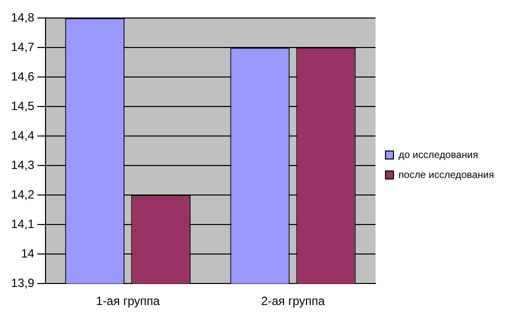 The image size is (517, 320). I want to click on y-tick-label: 14,4, so click(22, 135).